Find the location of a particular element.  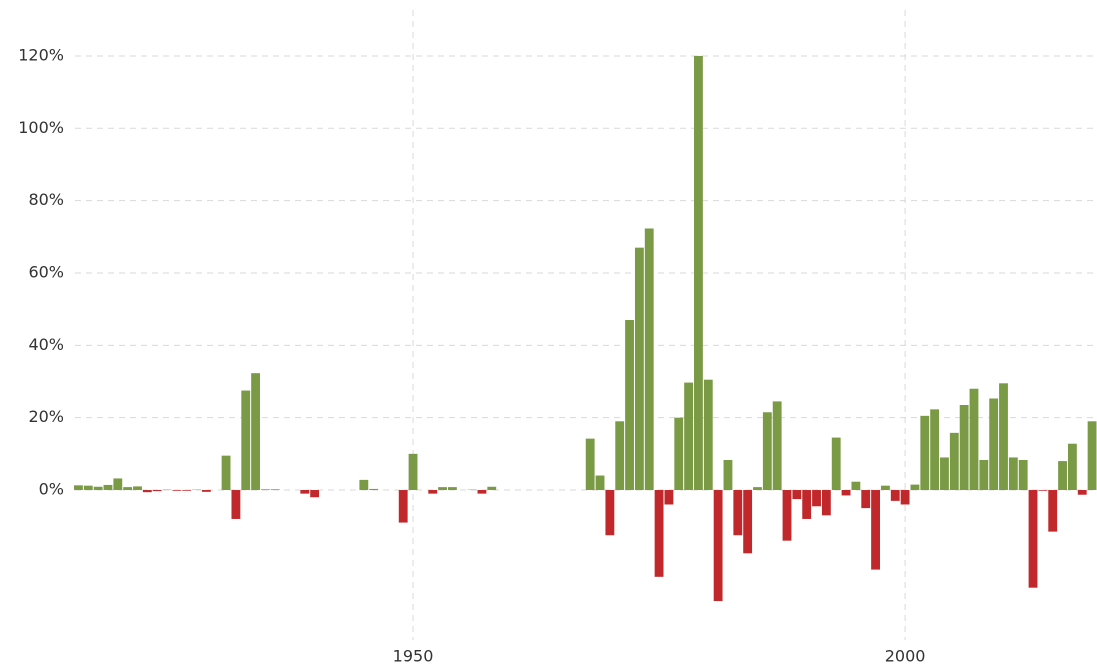

x-tick-label: 2000 is located at coordinates (905, 655).